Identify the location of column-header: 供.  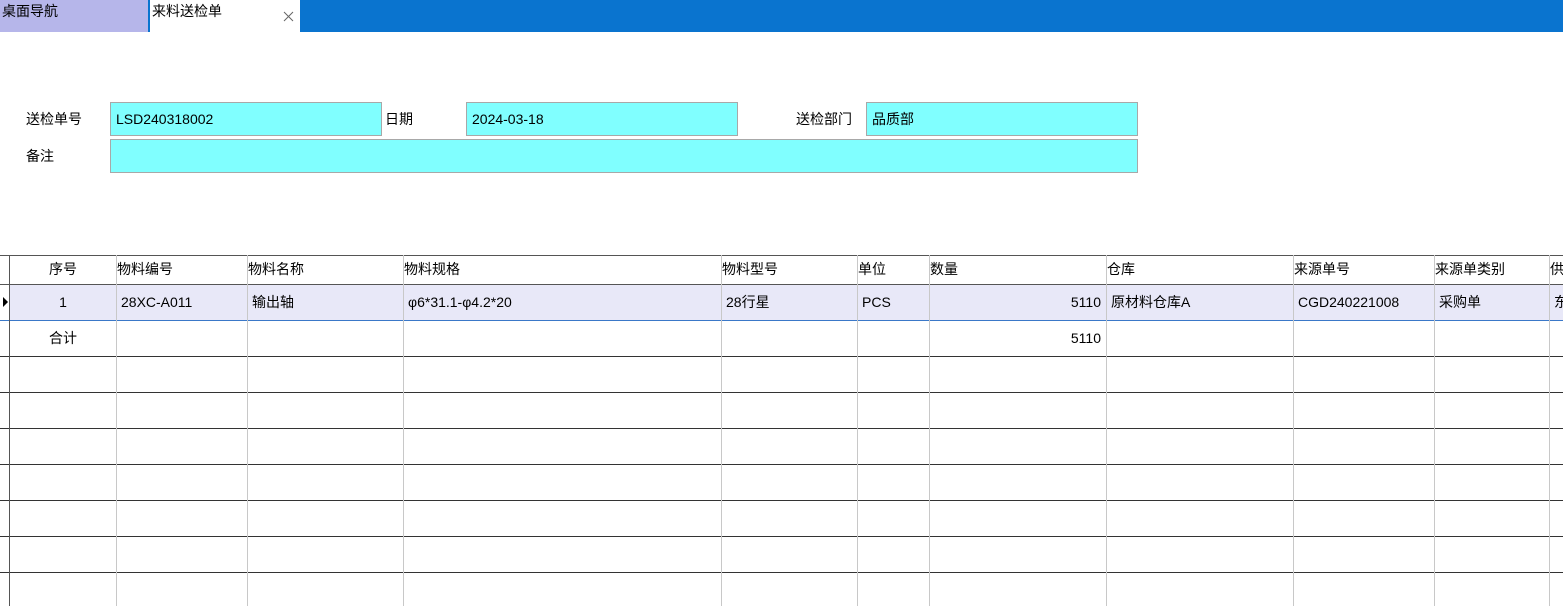
(1556, 269).